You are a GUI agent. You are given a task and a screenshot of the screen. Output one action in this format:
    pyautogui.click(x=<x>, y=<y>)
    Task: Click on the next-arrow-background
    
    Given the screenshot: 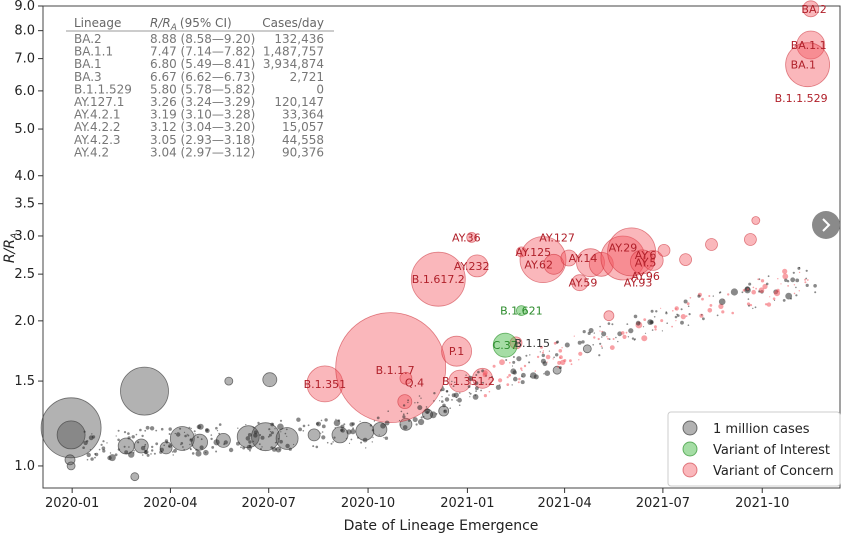 What is the action you would take?
    pyautogui.click(x=826, y=225)
    